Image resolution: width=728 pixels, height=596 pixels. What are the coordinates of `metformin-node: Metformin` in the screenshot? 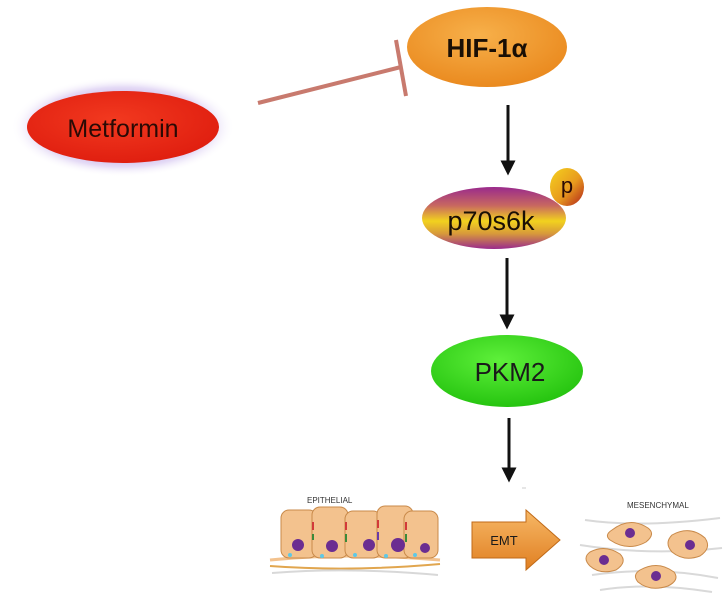 It's located at (123, 127).